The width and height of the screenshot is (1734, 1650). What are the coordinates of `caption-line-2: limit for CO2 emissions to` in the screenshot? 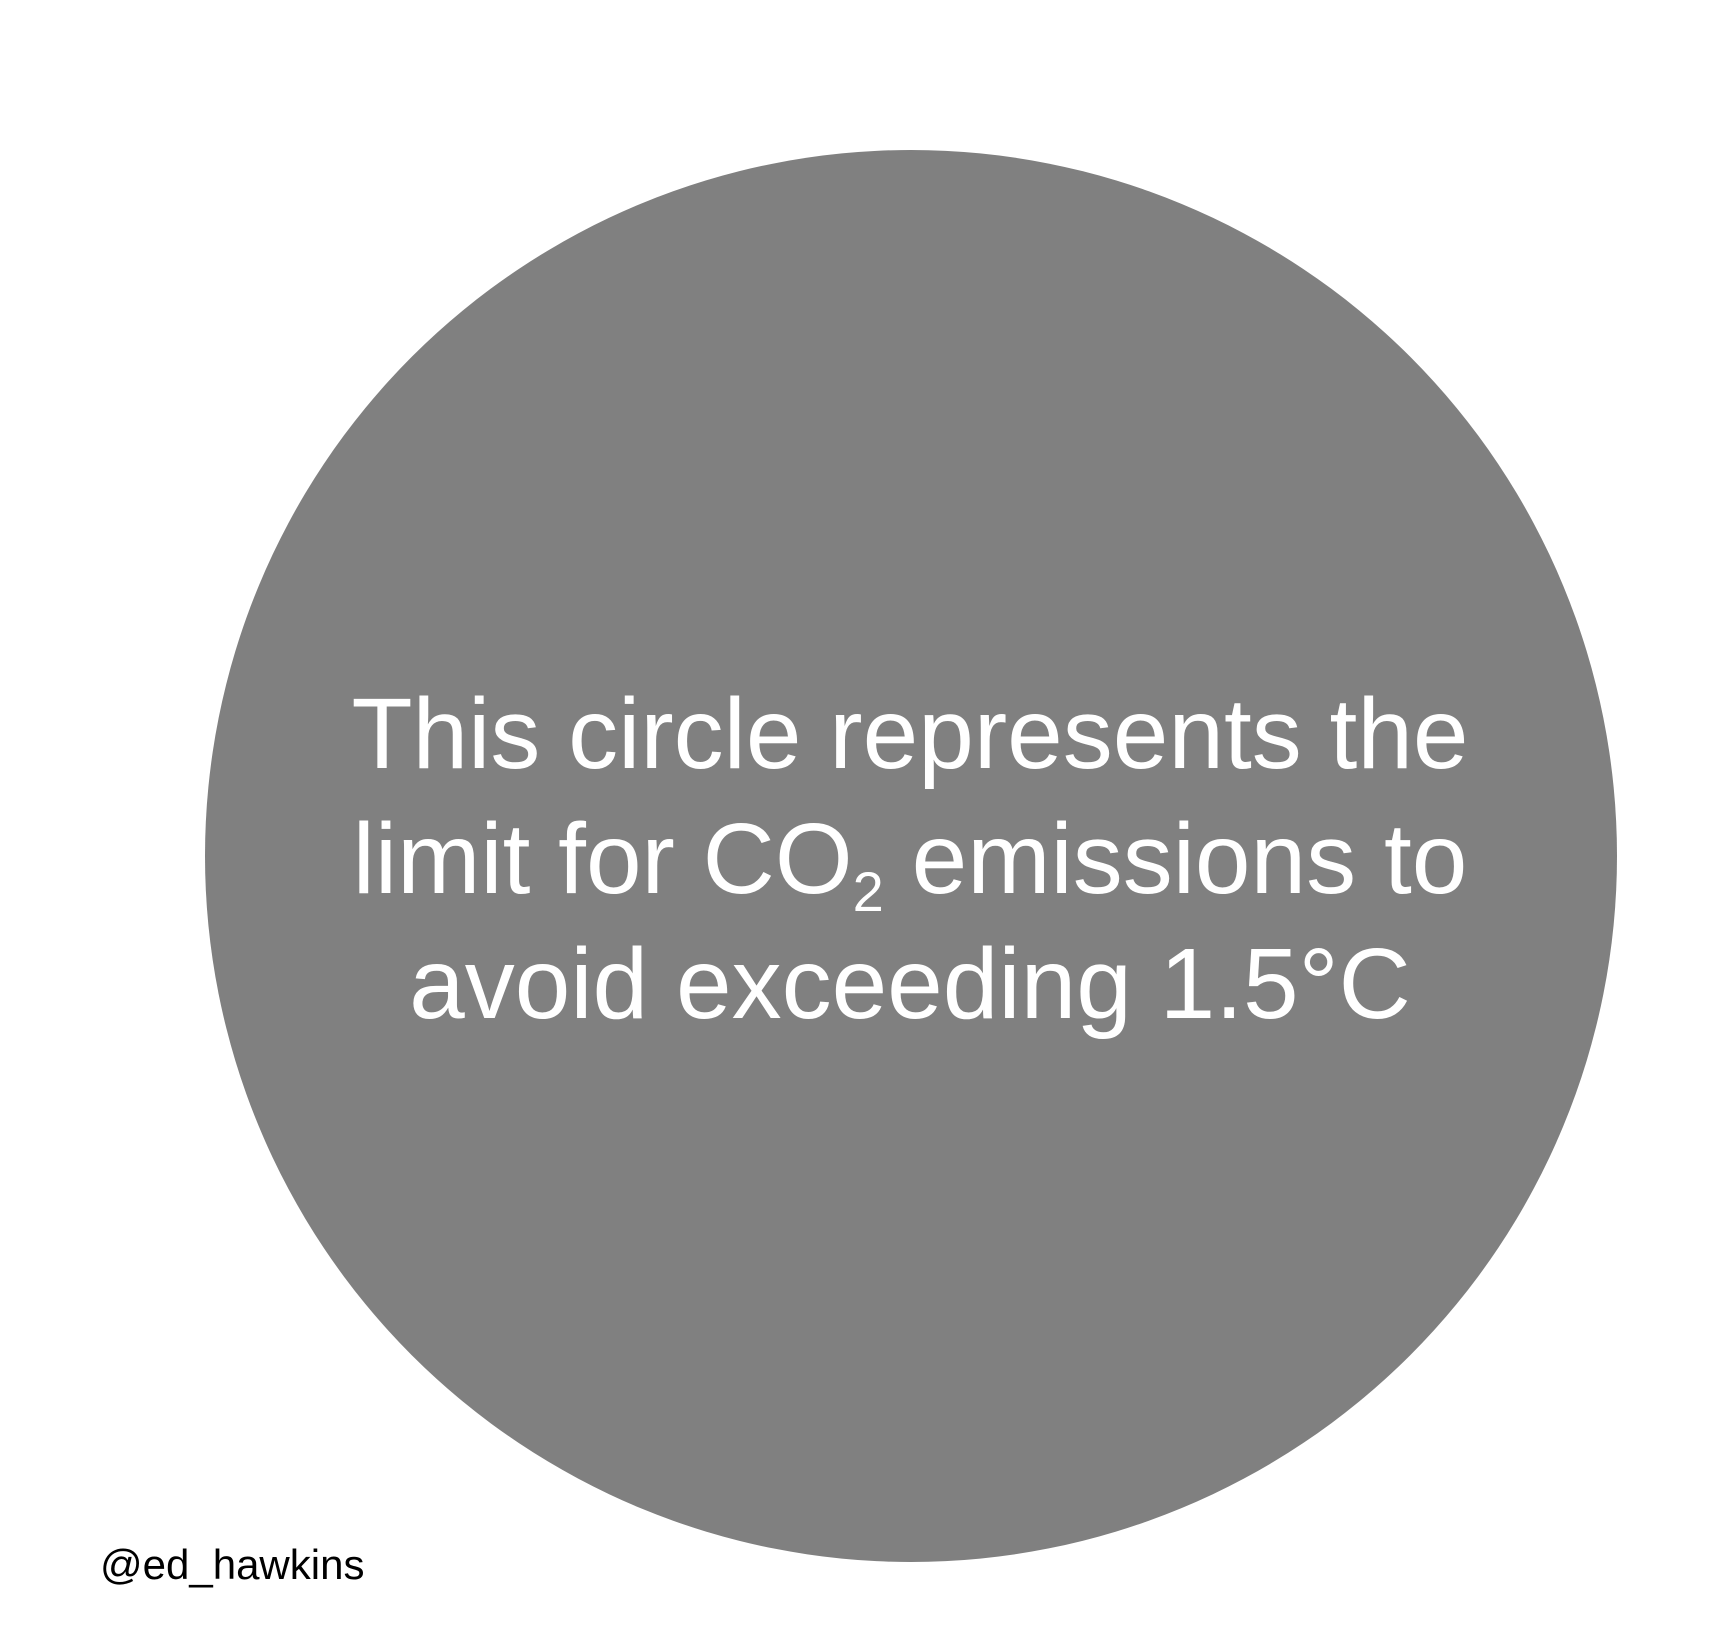 It's located at (910, 859).